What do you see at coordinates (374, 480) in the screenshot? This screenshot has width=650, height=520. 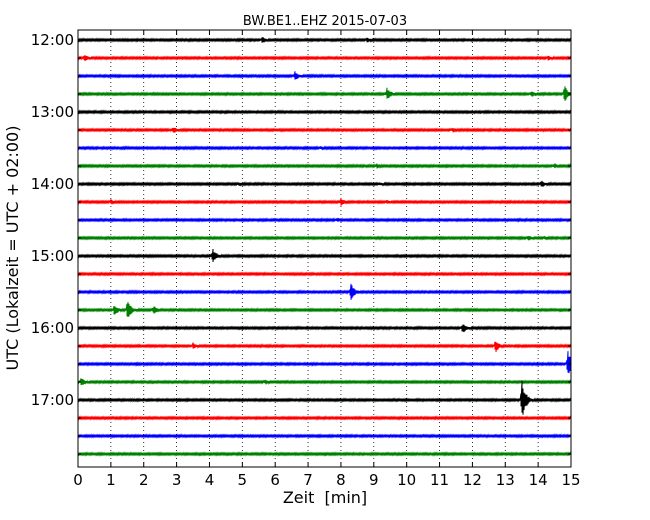 I see `x-tick-label-9: 9` at bounding box center [374, 480].